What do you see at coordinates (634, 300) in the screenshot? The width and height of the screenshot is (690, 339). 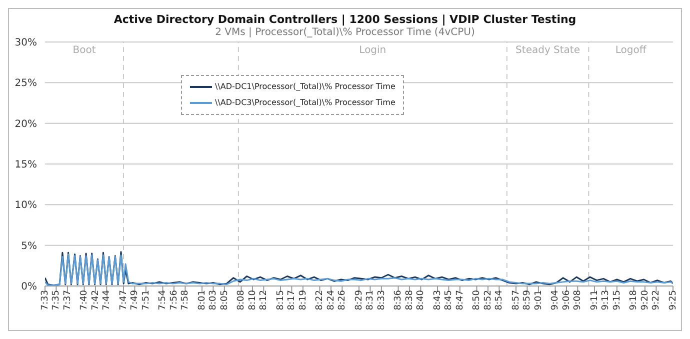 I see `x-tick-label: 9:18` at bounding box center [634, 300].